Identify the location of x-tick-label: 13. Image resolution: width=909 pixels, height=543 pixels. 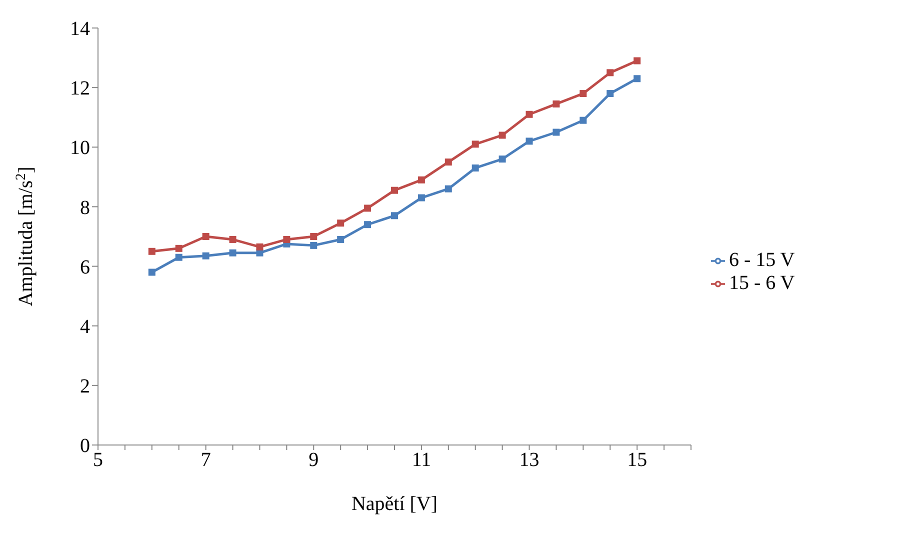
(529, 460).